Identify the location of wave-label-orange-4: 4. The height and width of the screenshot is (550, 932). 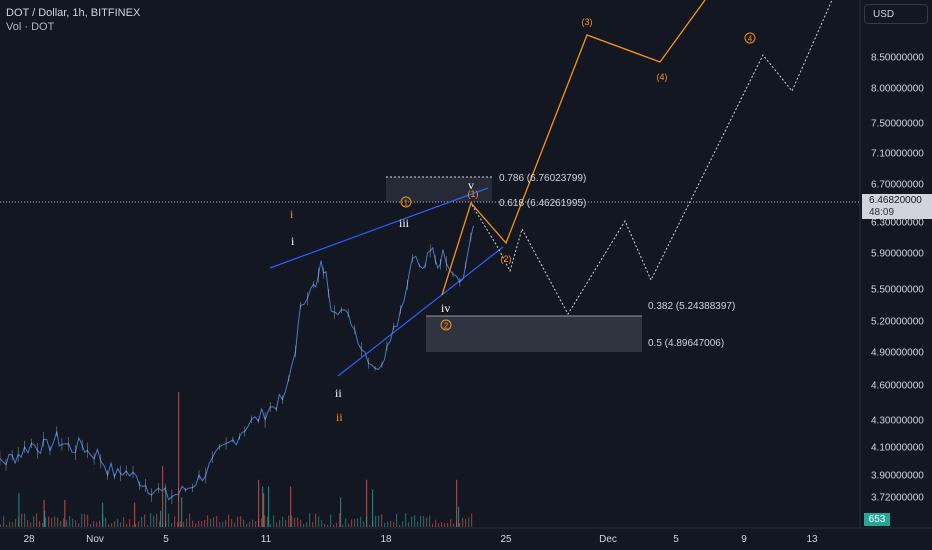
(750, 39).